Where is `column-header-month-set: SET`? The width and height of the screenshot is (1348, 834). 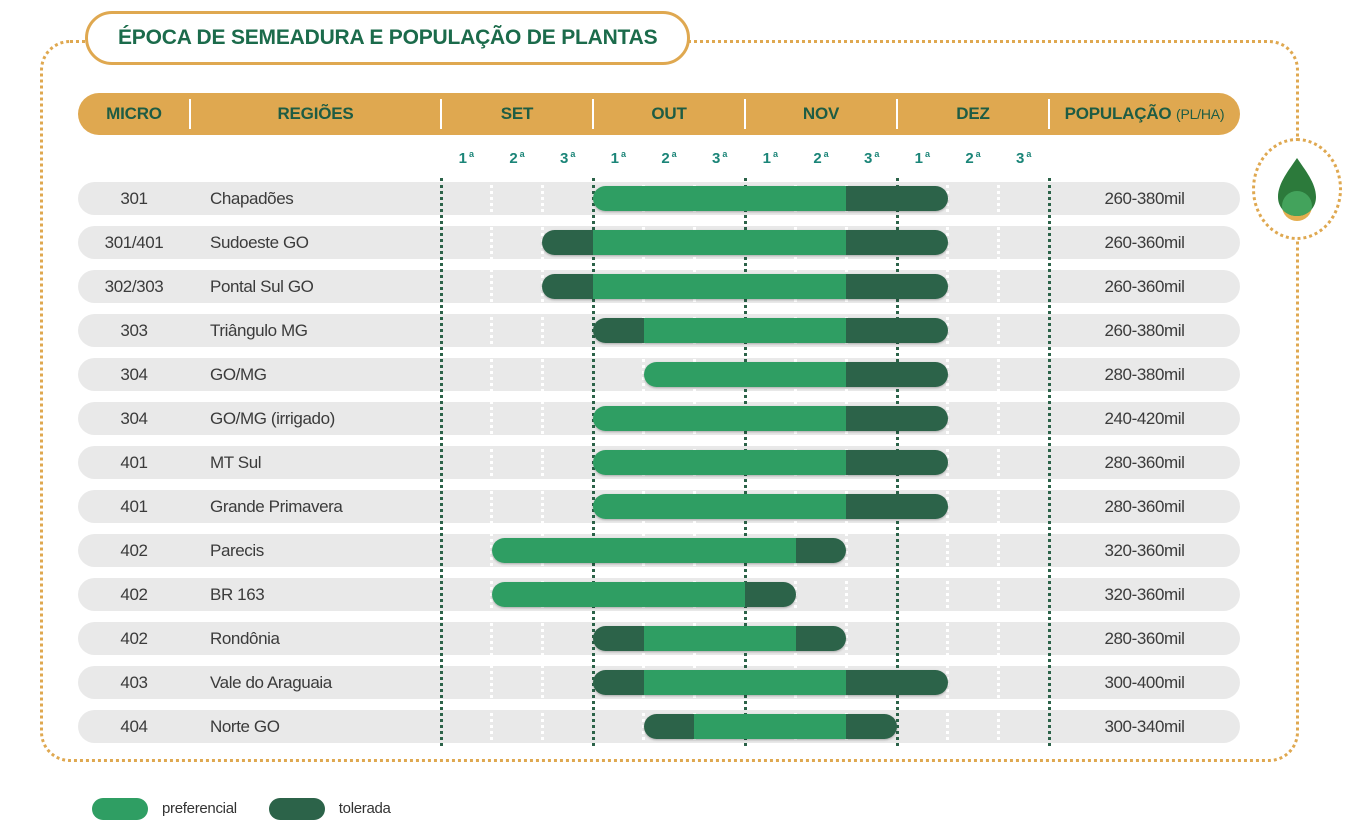
column-header-month-set: SET is located at coordinates (517, 113).